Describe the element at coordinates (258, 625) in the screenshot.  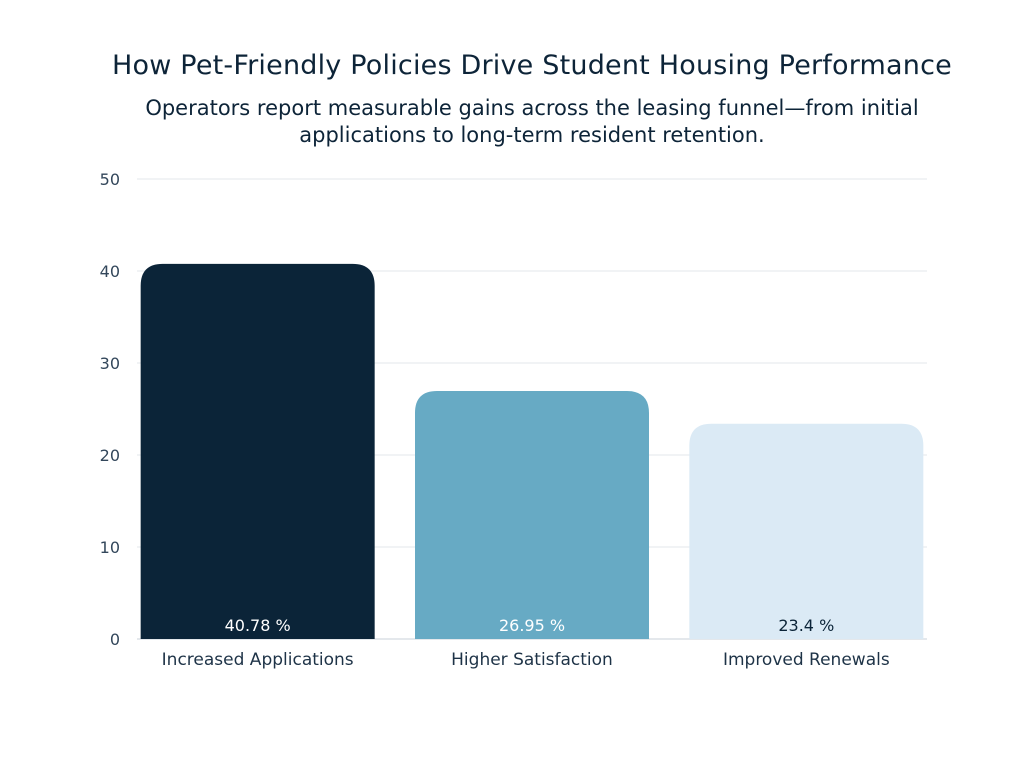
I see `data-label: 40.78 %` at that location.